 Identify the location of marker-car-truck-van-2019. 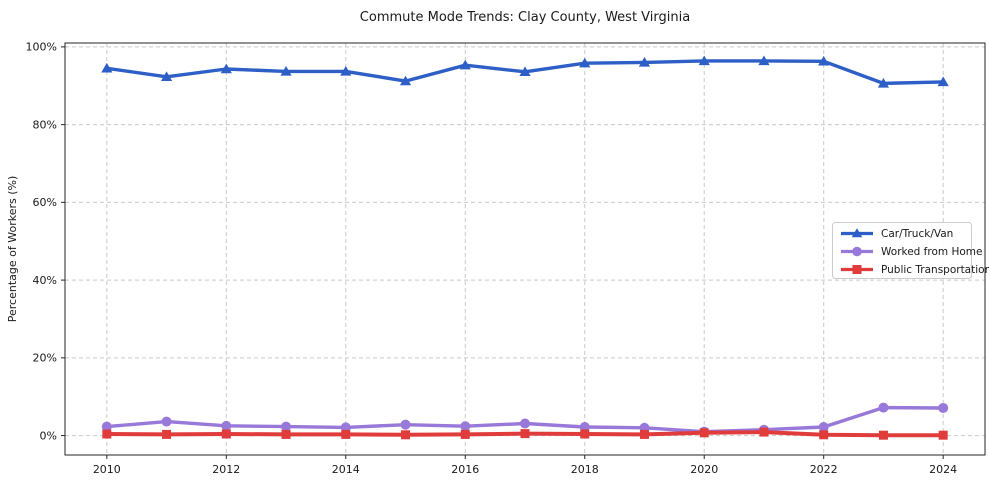
(644, 62).